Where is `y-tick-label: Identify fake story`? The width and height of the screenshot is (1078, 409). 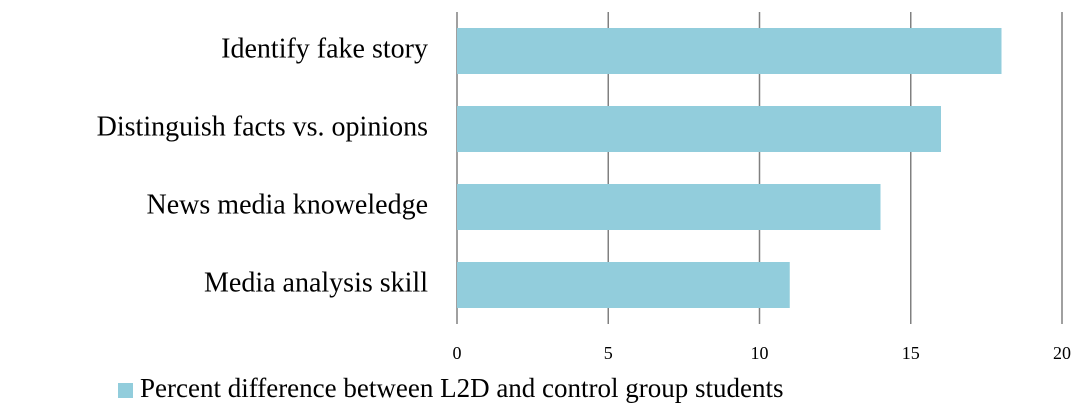
y-tick-label: Identify fake story is located at coordinates (324, 48).